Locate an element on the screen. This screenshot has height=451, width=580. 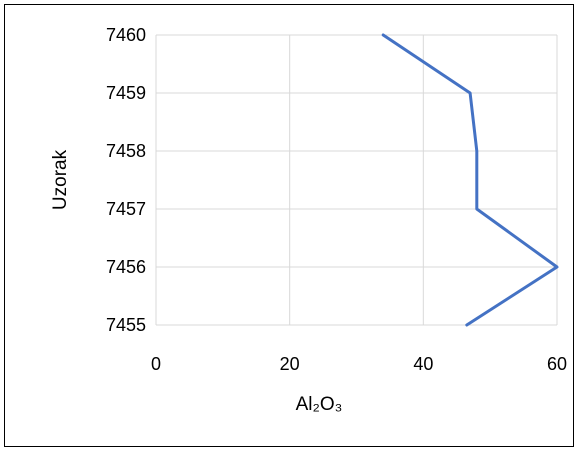
x-tick-label: 0 is located at coordinates (156, 364).